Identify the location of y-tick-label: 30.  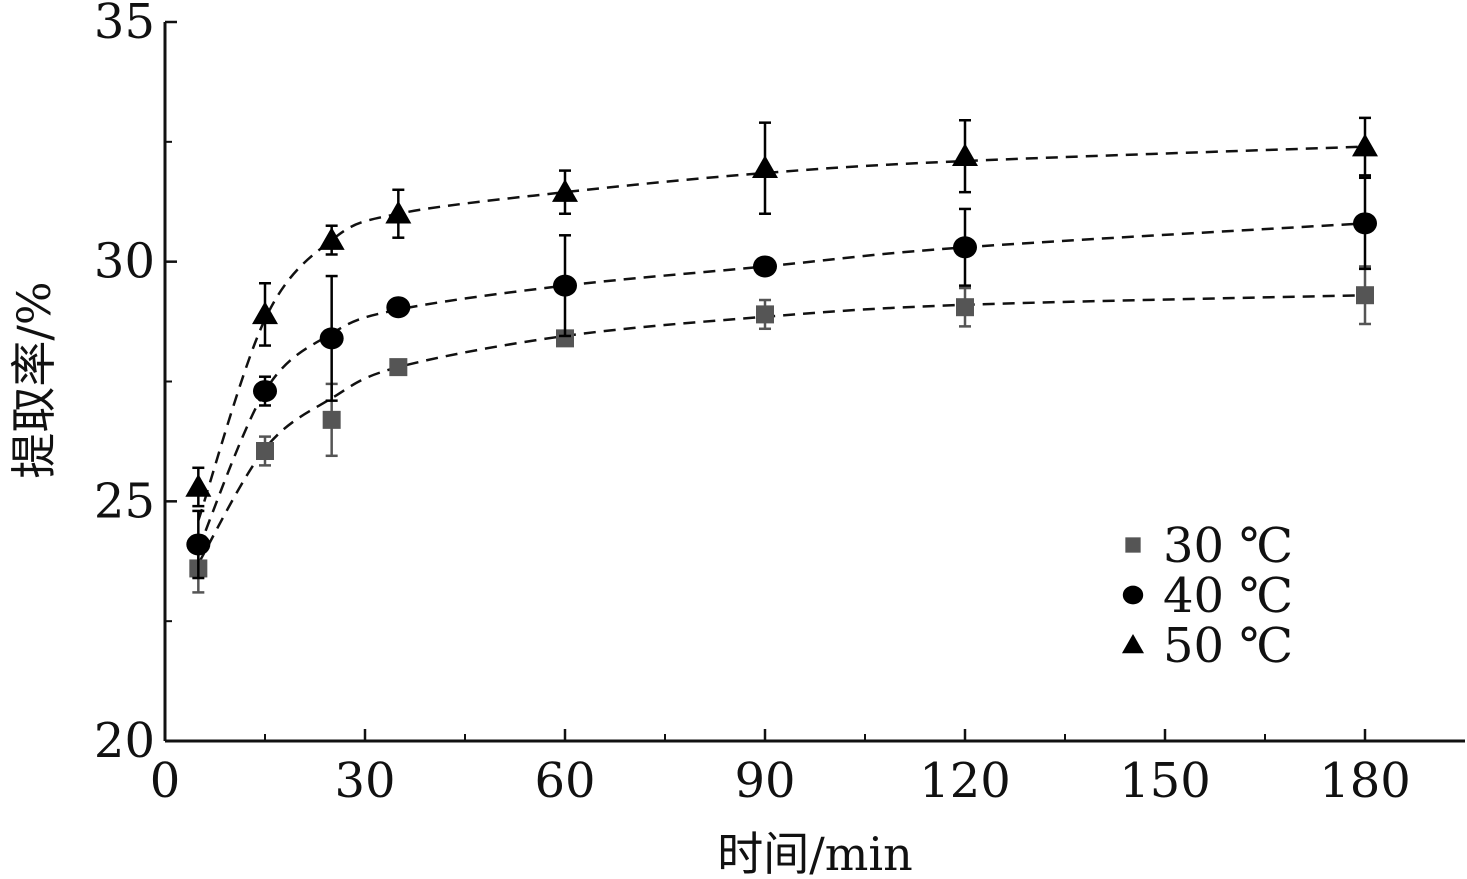
(124, 262).